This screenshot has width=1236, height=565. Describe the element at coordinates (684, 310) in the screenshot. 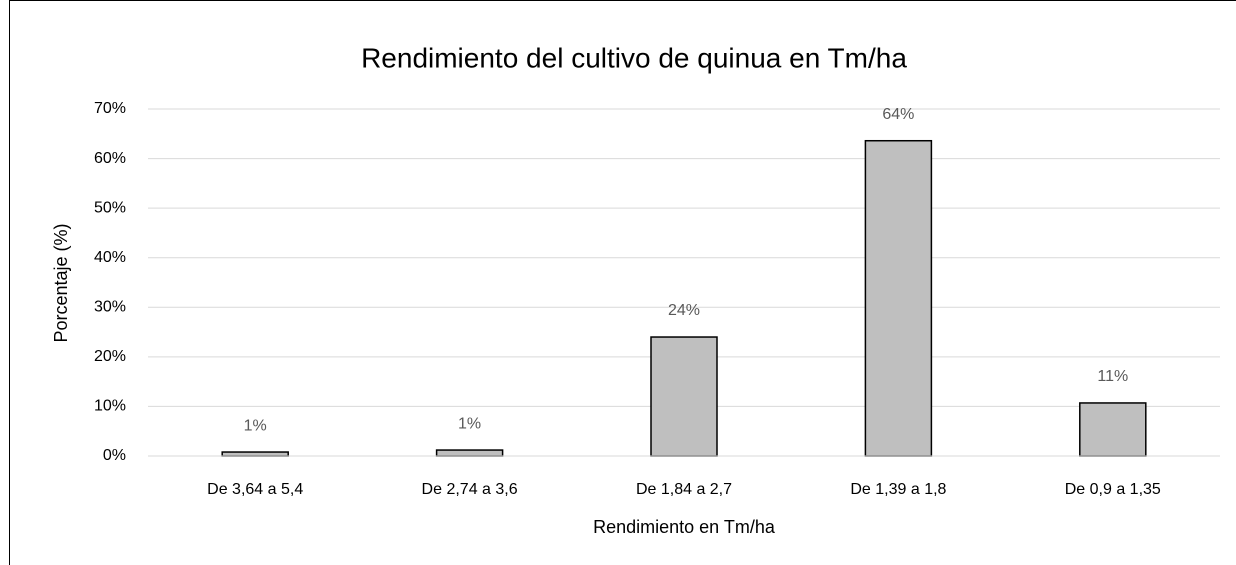

I see `value-label: 24%` at that location.